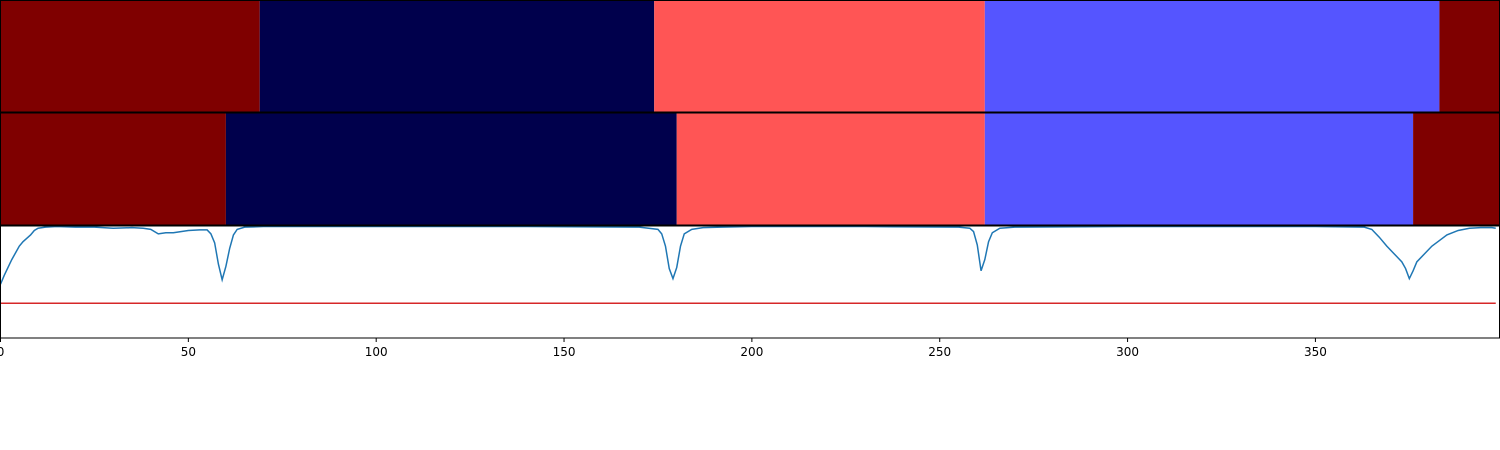  What do you see at coordinates (1315, 352) in the screenshot?
I see `x-tick-label-350: 350` at bounding box center [1315, 352].